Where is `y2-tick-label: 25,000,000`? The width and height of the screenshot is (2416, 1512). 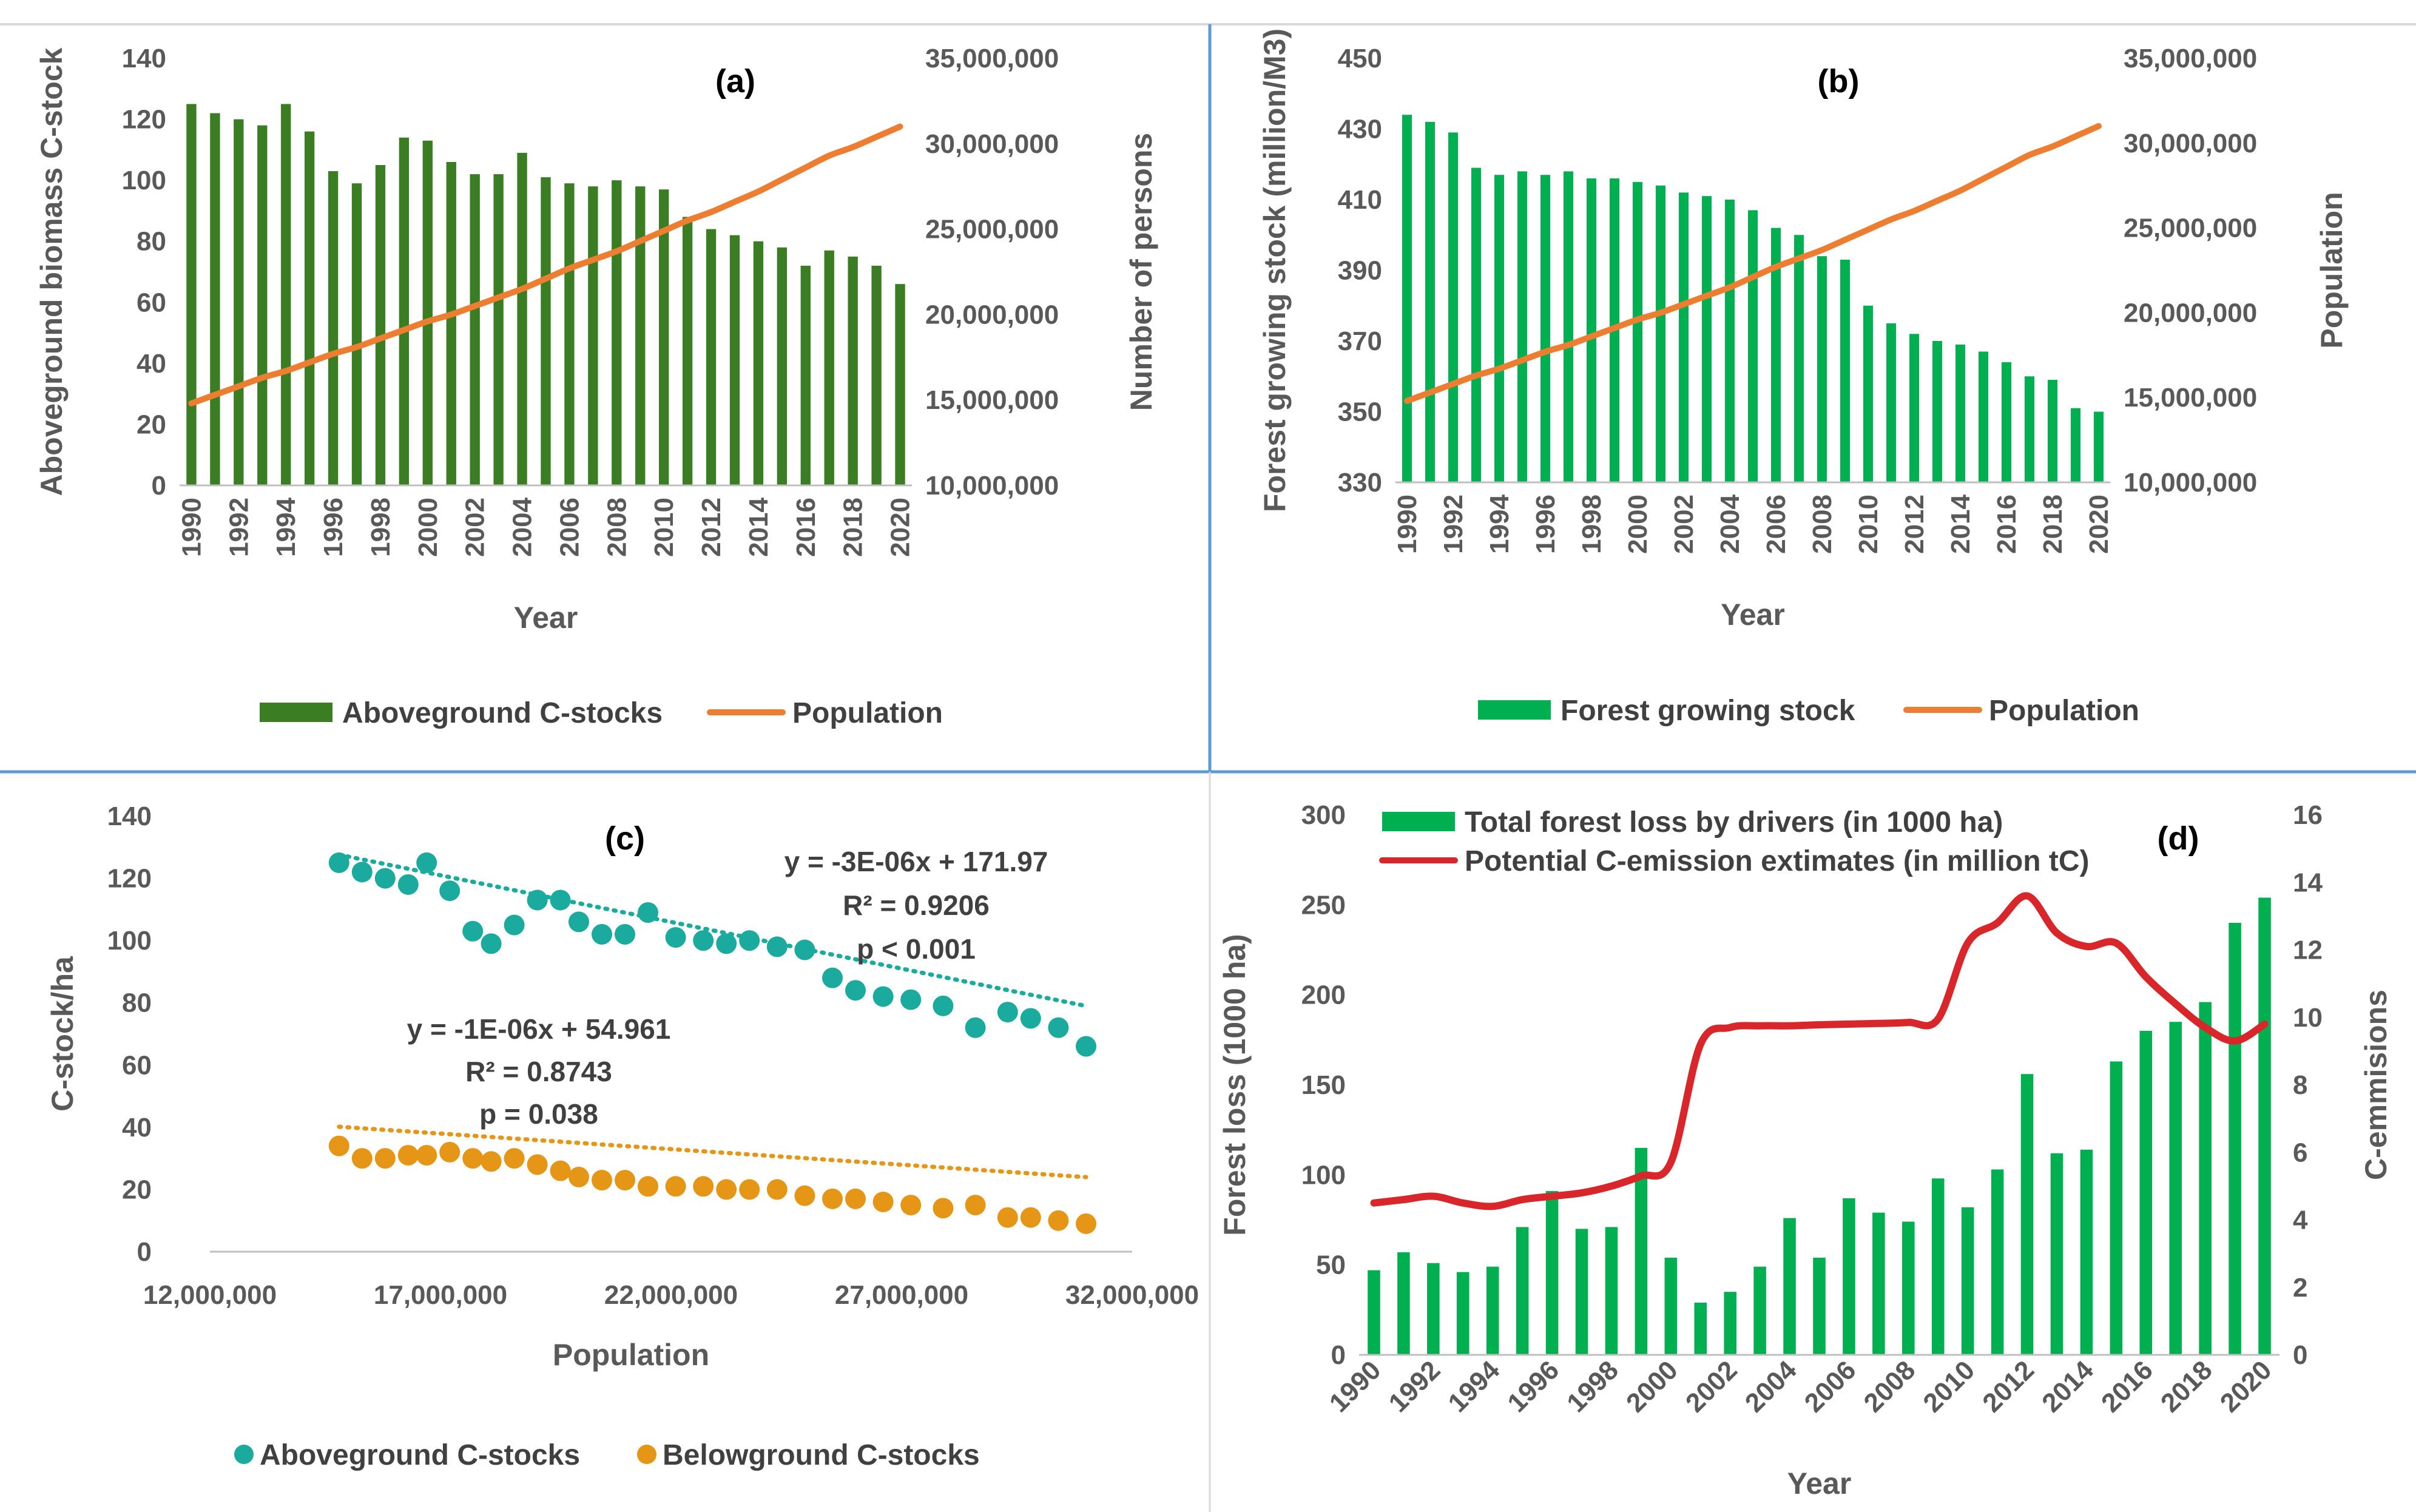
y2-tick-label: 25,000,000 is located at coordinates (992, 230).